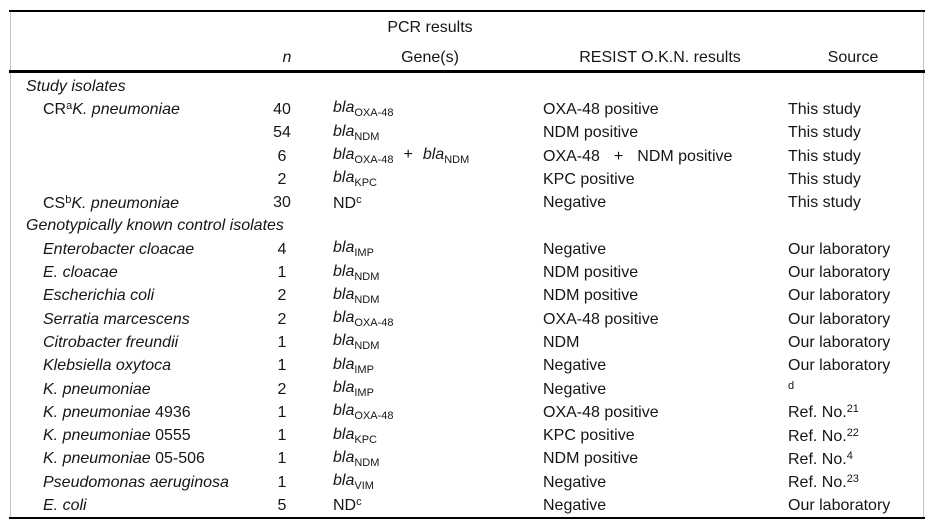 The width and height of the screenshot is (934, 532). I want to click on cell-name: Serratia marcescens, so click(141, 319).